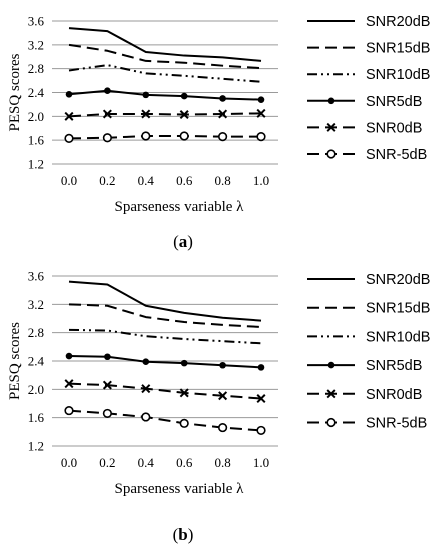 This screenshot has width=447, height=550. I want to click on x-tick-label: 1.0, so click(261, 462).